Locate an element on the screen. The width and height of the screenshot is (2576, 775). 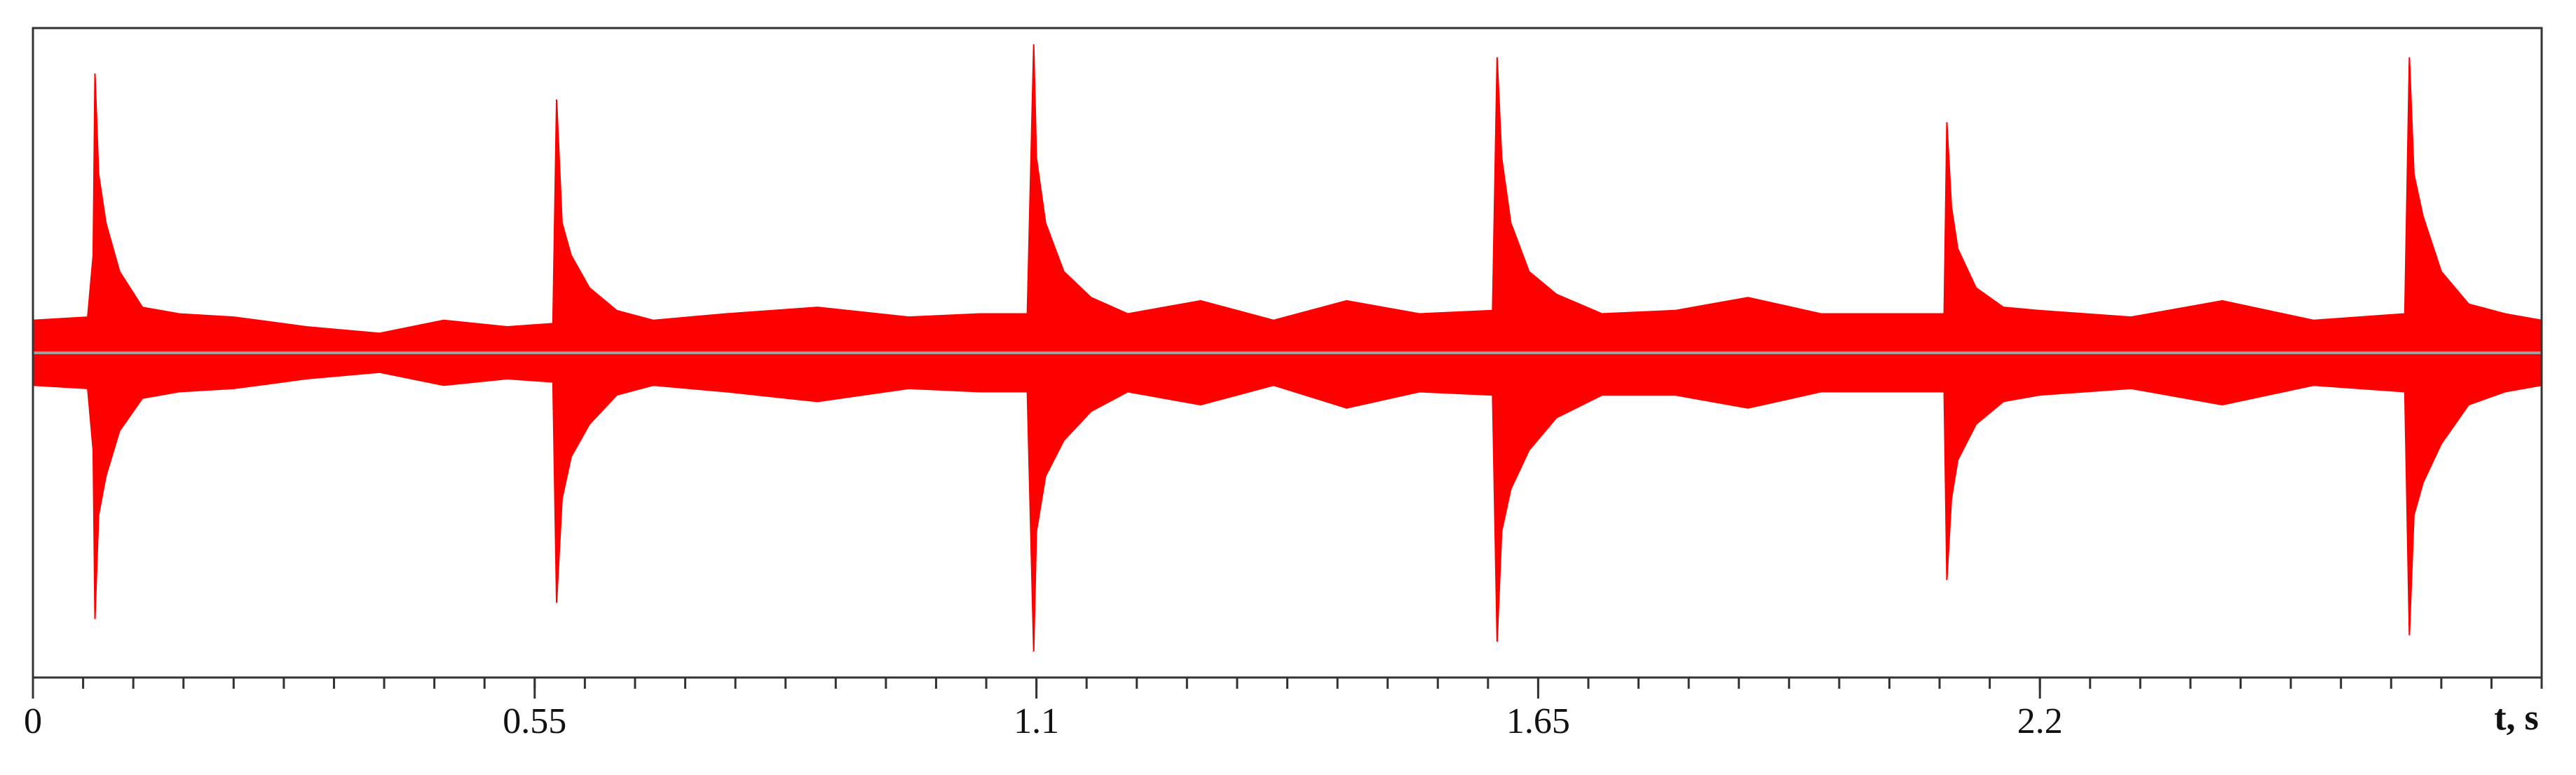
x-axis-label: t, s is located at coordinates (2516, 718).